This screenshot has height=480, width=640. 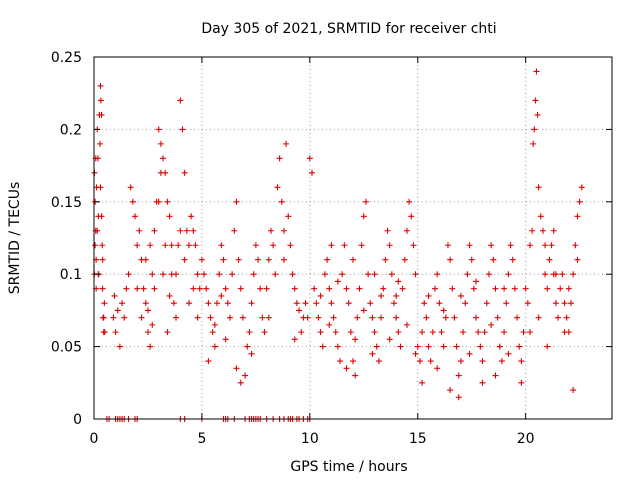 What do you see at coordinates (71, 275) in the screenshot?
I see `y-tick-label: 0.1` at bounding box center [71, 275].